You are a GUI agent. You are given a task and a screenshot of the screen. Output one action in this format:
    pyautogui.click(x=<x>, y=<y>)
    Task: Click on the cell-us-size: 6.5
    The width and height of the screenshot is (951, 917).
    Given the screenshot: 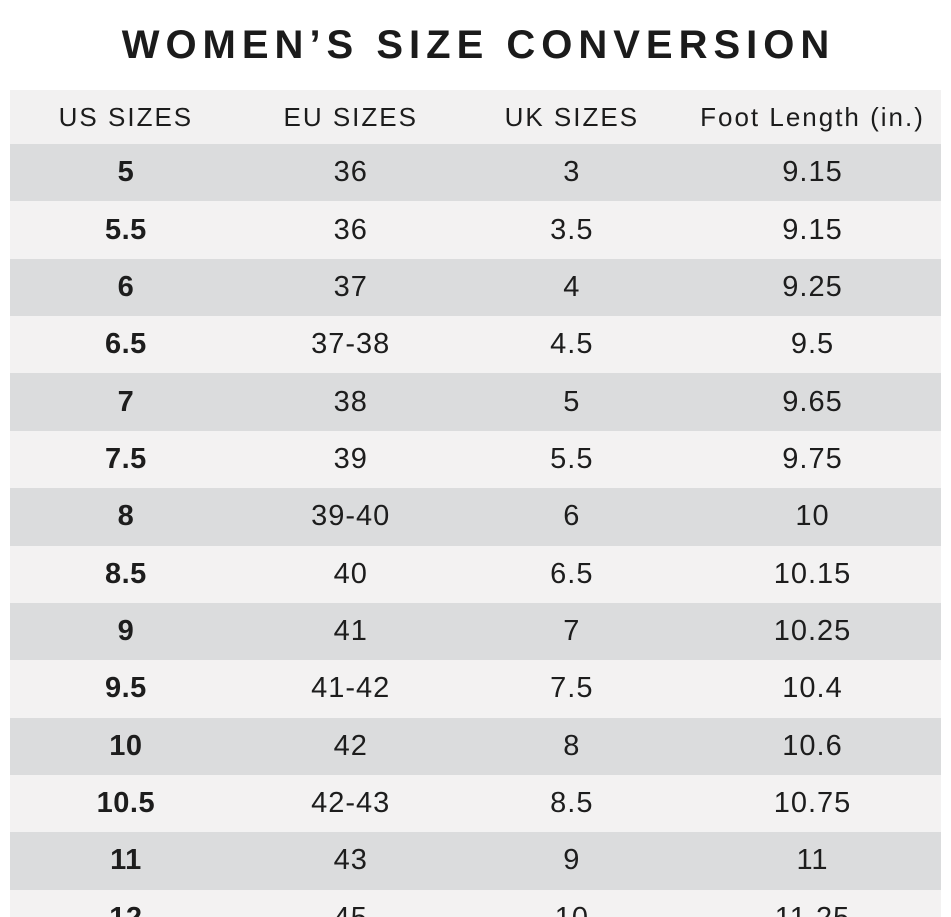 What is the action you would take?
    pyautogui.click(x=125, y=344)
    